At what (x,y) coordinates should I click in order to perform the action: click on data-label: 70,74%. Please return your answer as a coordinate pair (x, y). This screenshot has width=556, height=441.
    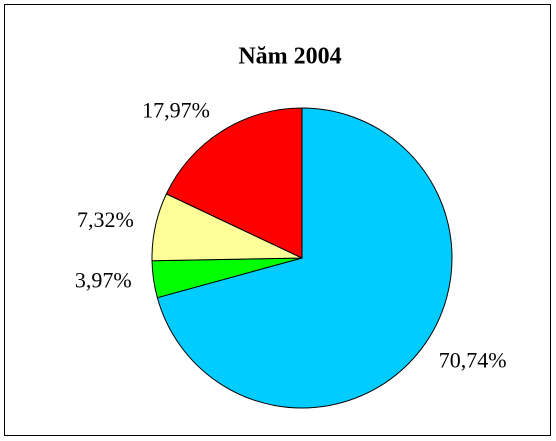
    Looking at the image, I should click on (473, 359).